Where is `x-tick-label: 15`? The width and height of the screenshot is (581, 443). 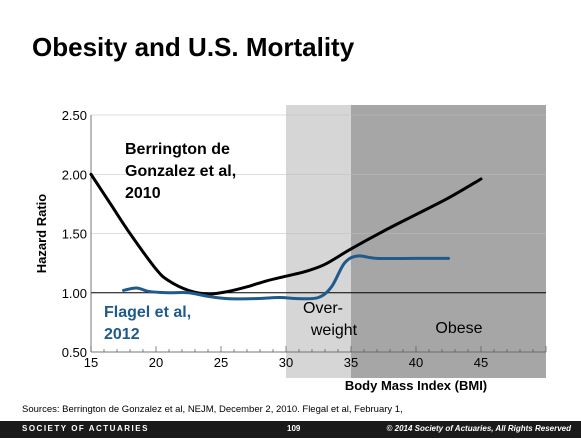 x-tick-label: 15 is located at coordinates (91, 362).